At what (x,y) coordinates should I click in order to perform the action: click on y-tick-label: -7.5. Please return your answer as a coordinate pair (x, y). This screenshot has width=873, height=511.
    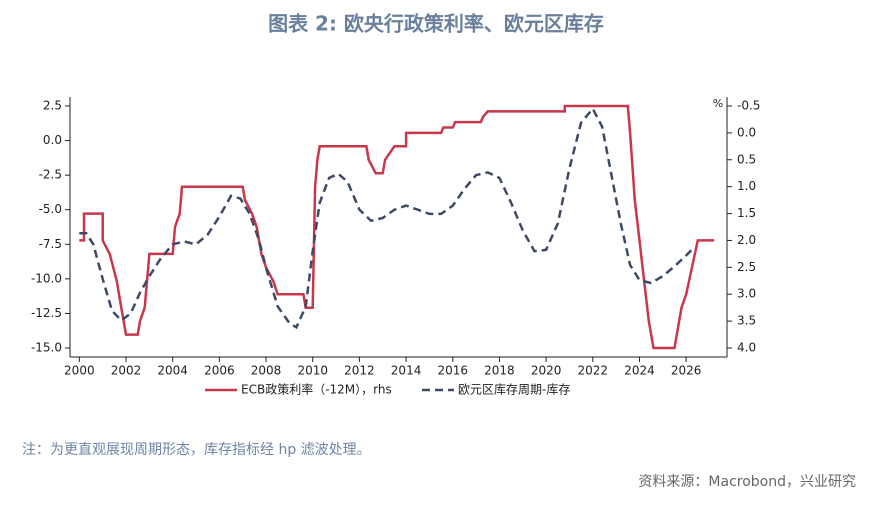
    Looking at the image, I should click on (50, 244).